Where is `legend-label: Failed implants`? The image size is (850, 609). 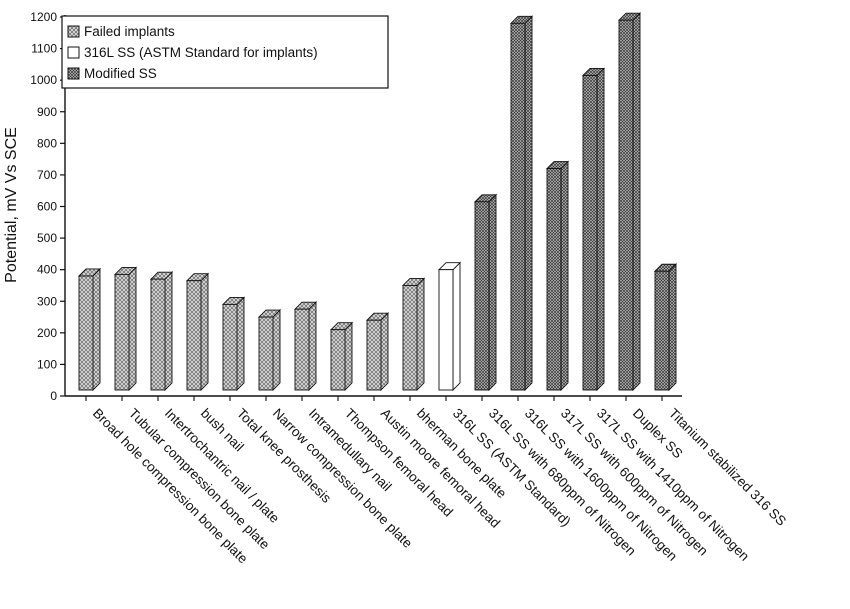
legend-label: Failed implants is located at coordinates (129, 31).